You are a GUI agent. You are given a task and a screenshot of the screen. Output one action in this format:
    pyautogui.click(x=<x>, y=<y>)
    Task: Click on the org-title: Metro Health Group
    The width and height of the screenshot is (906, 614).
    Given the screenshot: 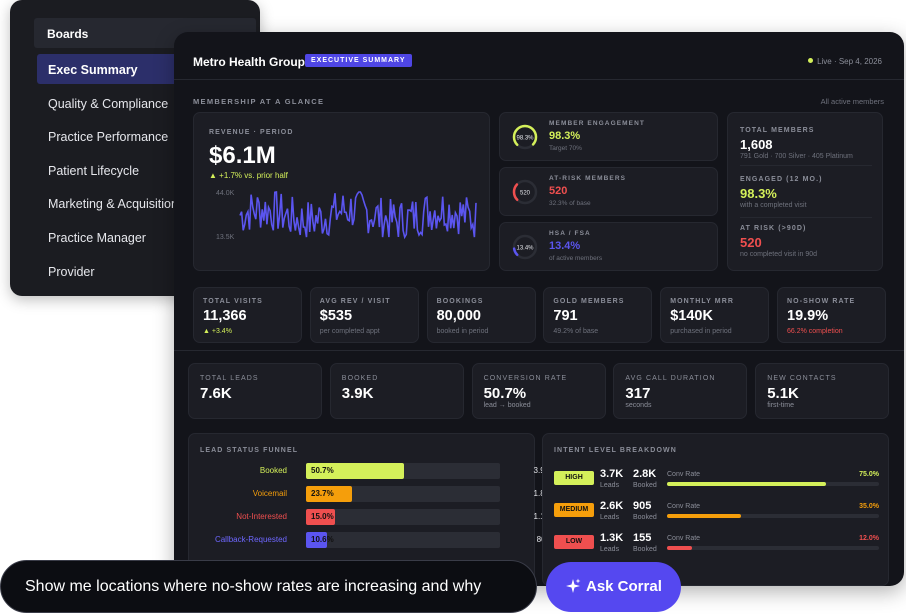 What is the action you would take?
    pyautogui.click(x=249, y=62)
    